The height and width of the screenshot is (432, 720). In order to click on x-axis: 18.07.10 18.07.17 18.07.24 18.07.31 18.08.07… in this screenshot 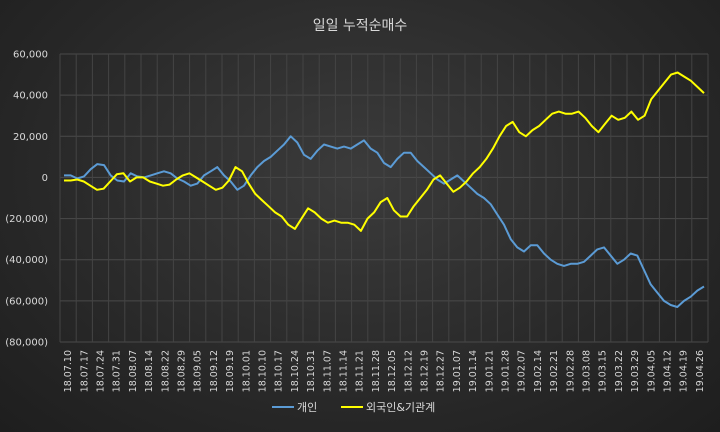, I will do `click(384, 371)`.